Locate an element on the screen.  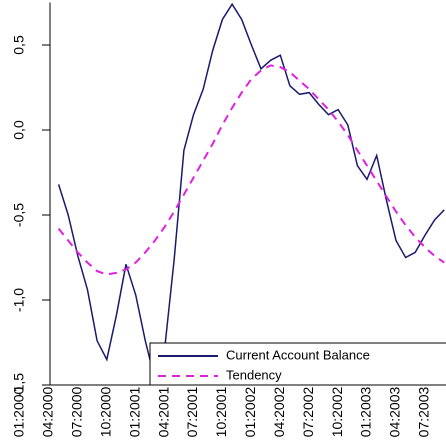
x-tick-label: 07:2002 is located at coordinates (308, 411).